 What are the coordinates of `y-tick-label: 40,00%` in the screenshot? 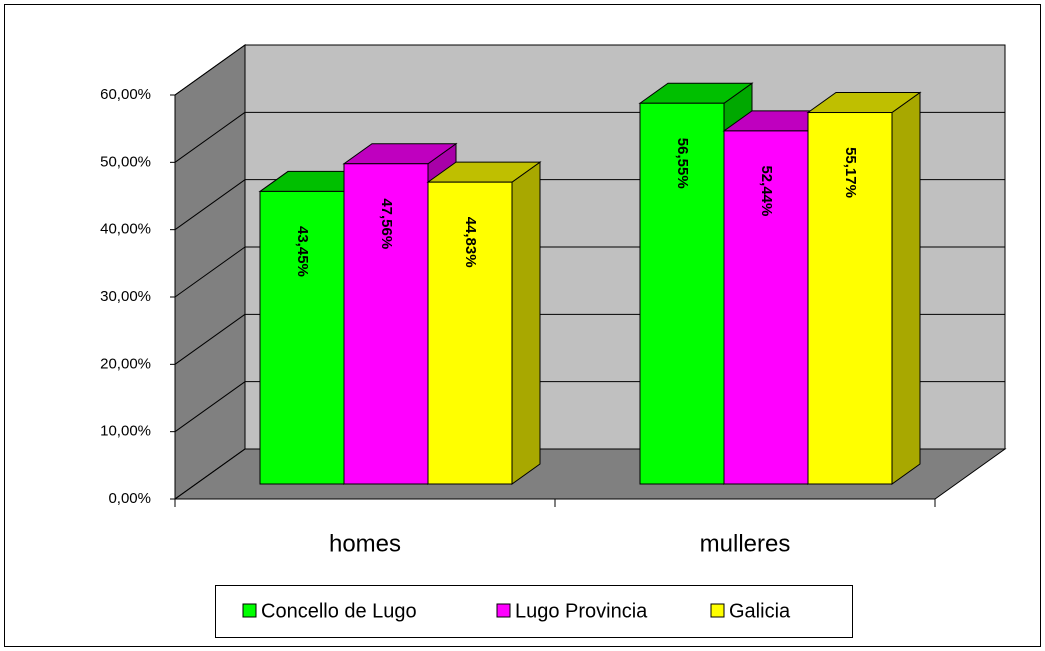 It's located at (125, 229).